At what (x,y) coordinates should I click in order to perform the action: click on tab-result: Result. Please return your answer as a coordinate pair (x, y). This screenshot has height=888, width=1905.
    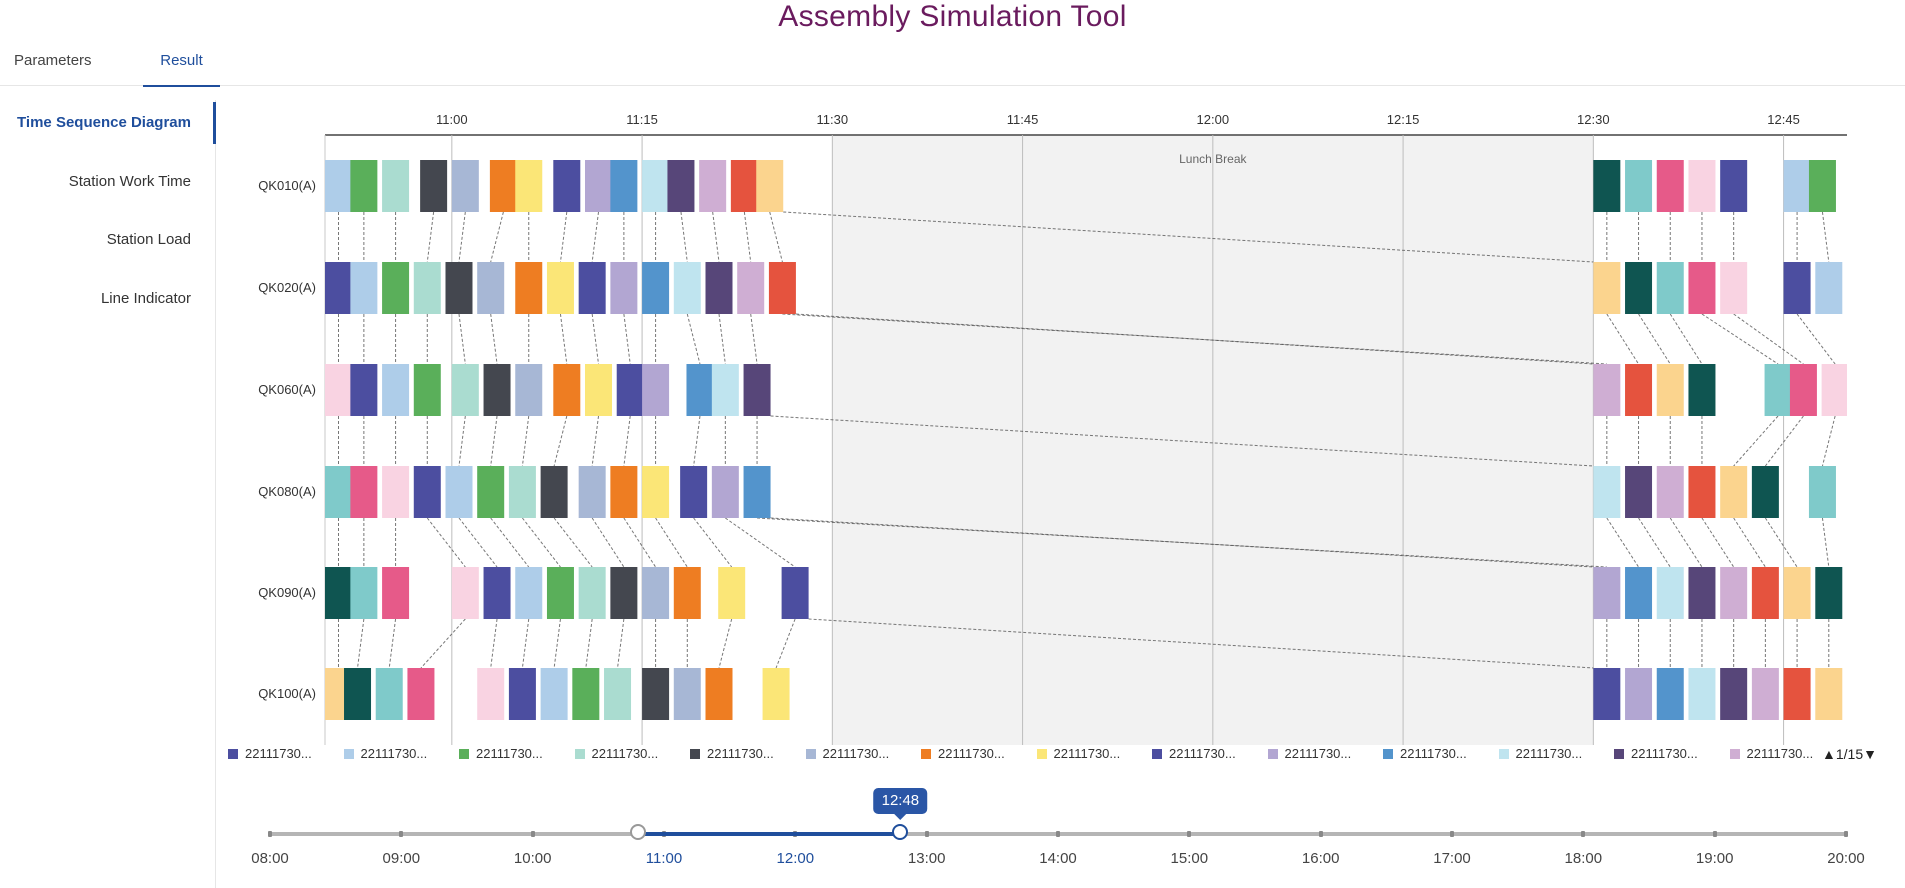
    Looking at the image, I should click on (181, 69).